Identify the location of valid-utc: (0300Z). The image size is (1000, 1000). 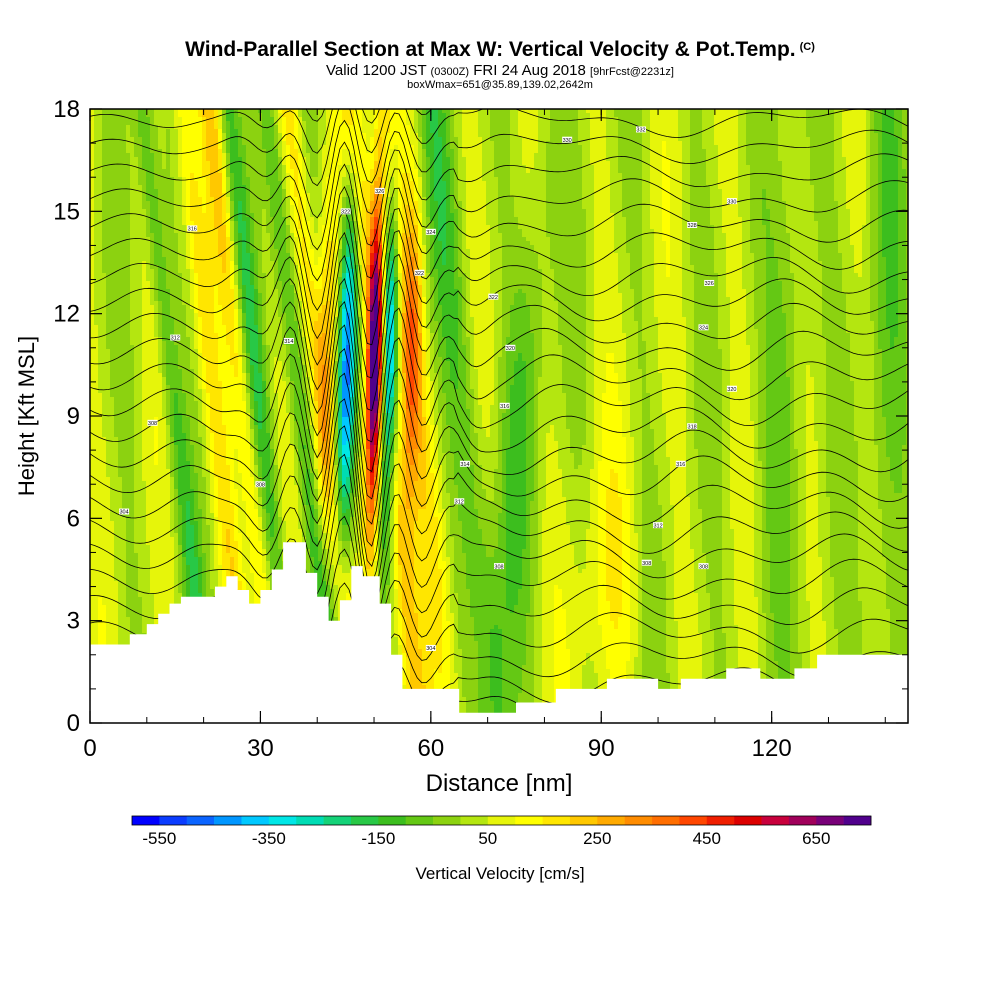
(450, 72).